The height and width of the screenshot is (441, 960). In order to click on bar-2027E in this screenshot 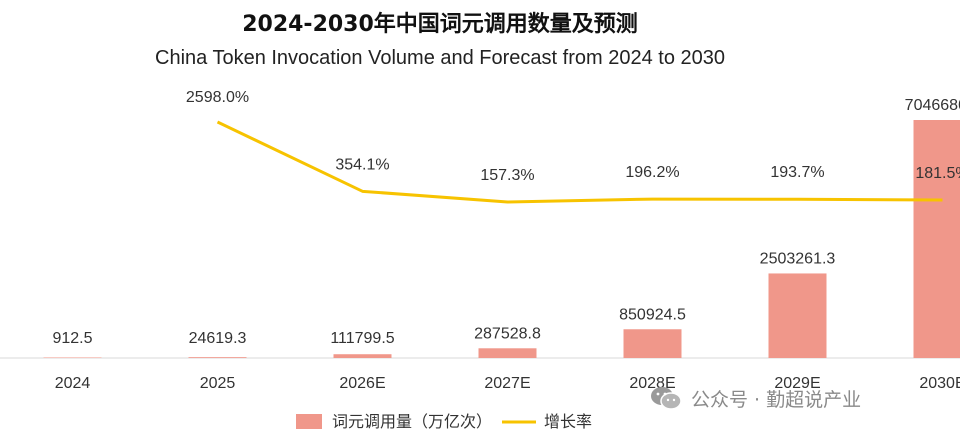, I will do `click(507, 353)`.